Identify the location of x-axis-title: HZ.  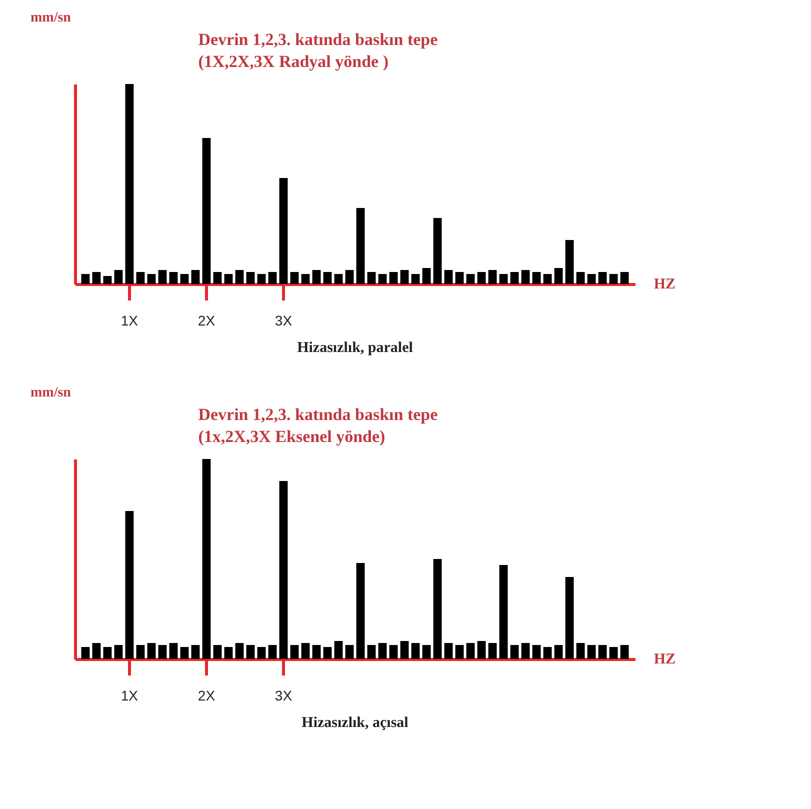
(665, 660).